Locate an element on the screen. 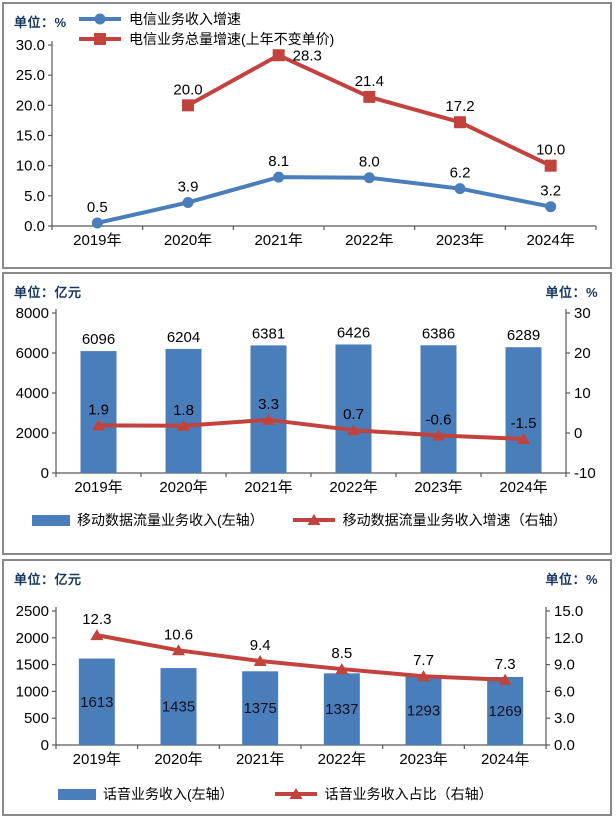 The image size is (616, 818). svg-text: 0.5 is located at coordinates (97, 207).